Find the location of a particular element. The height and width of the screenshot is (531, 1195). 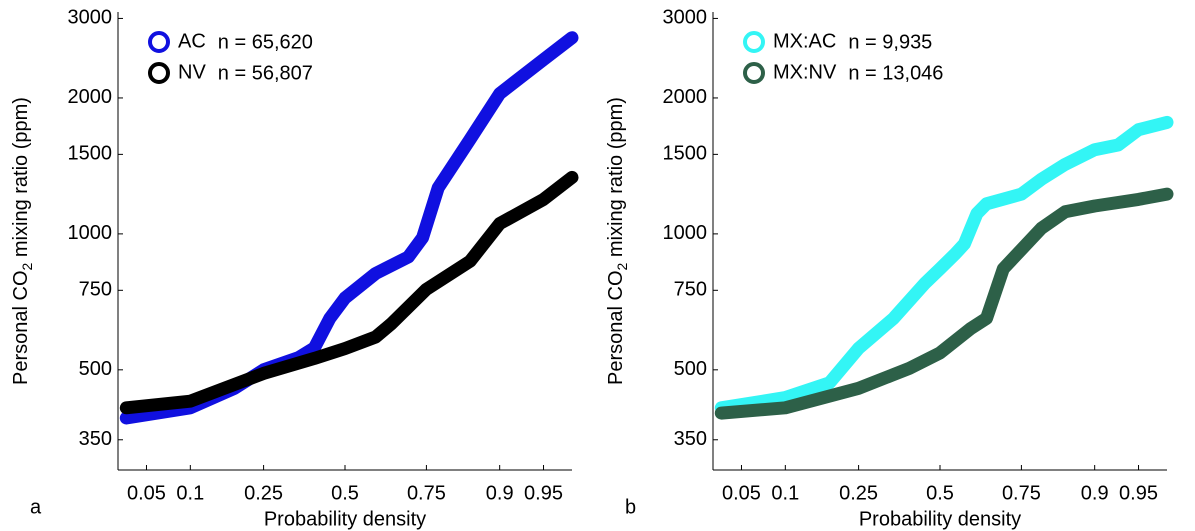

legend-label: NV is located at coordinates (192, 72).